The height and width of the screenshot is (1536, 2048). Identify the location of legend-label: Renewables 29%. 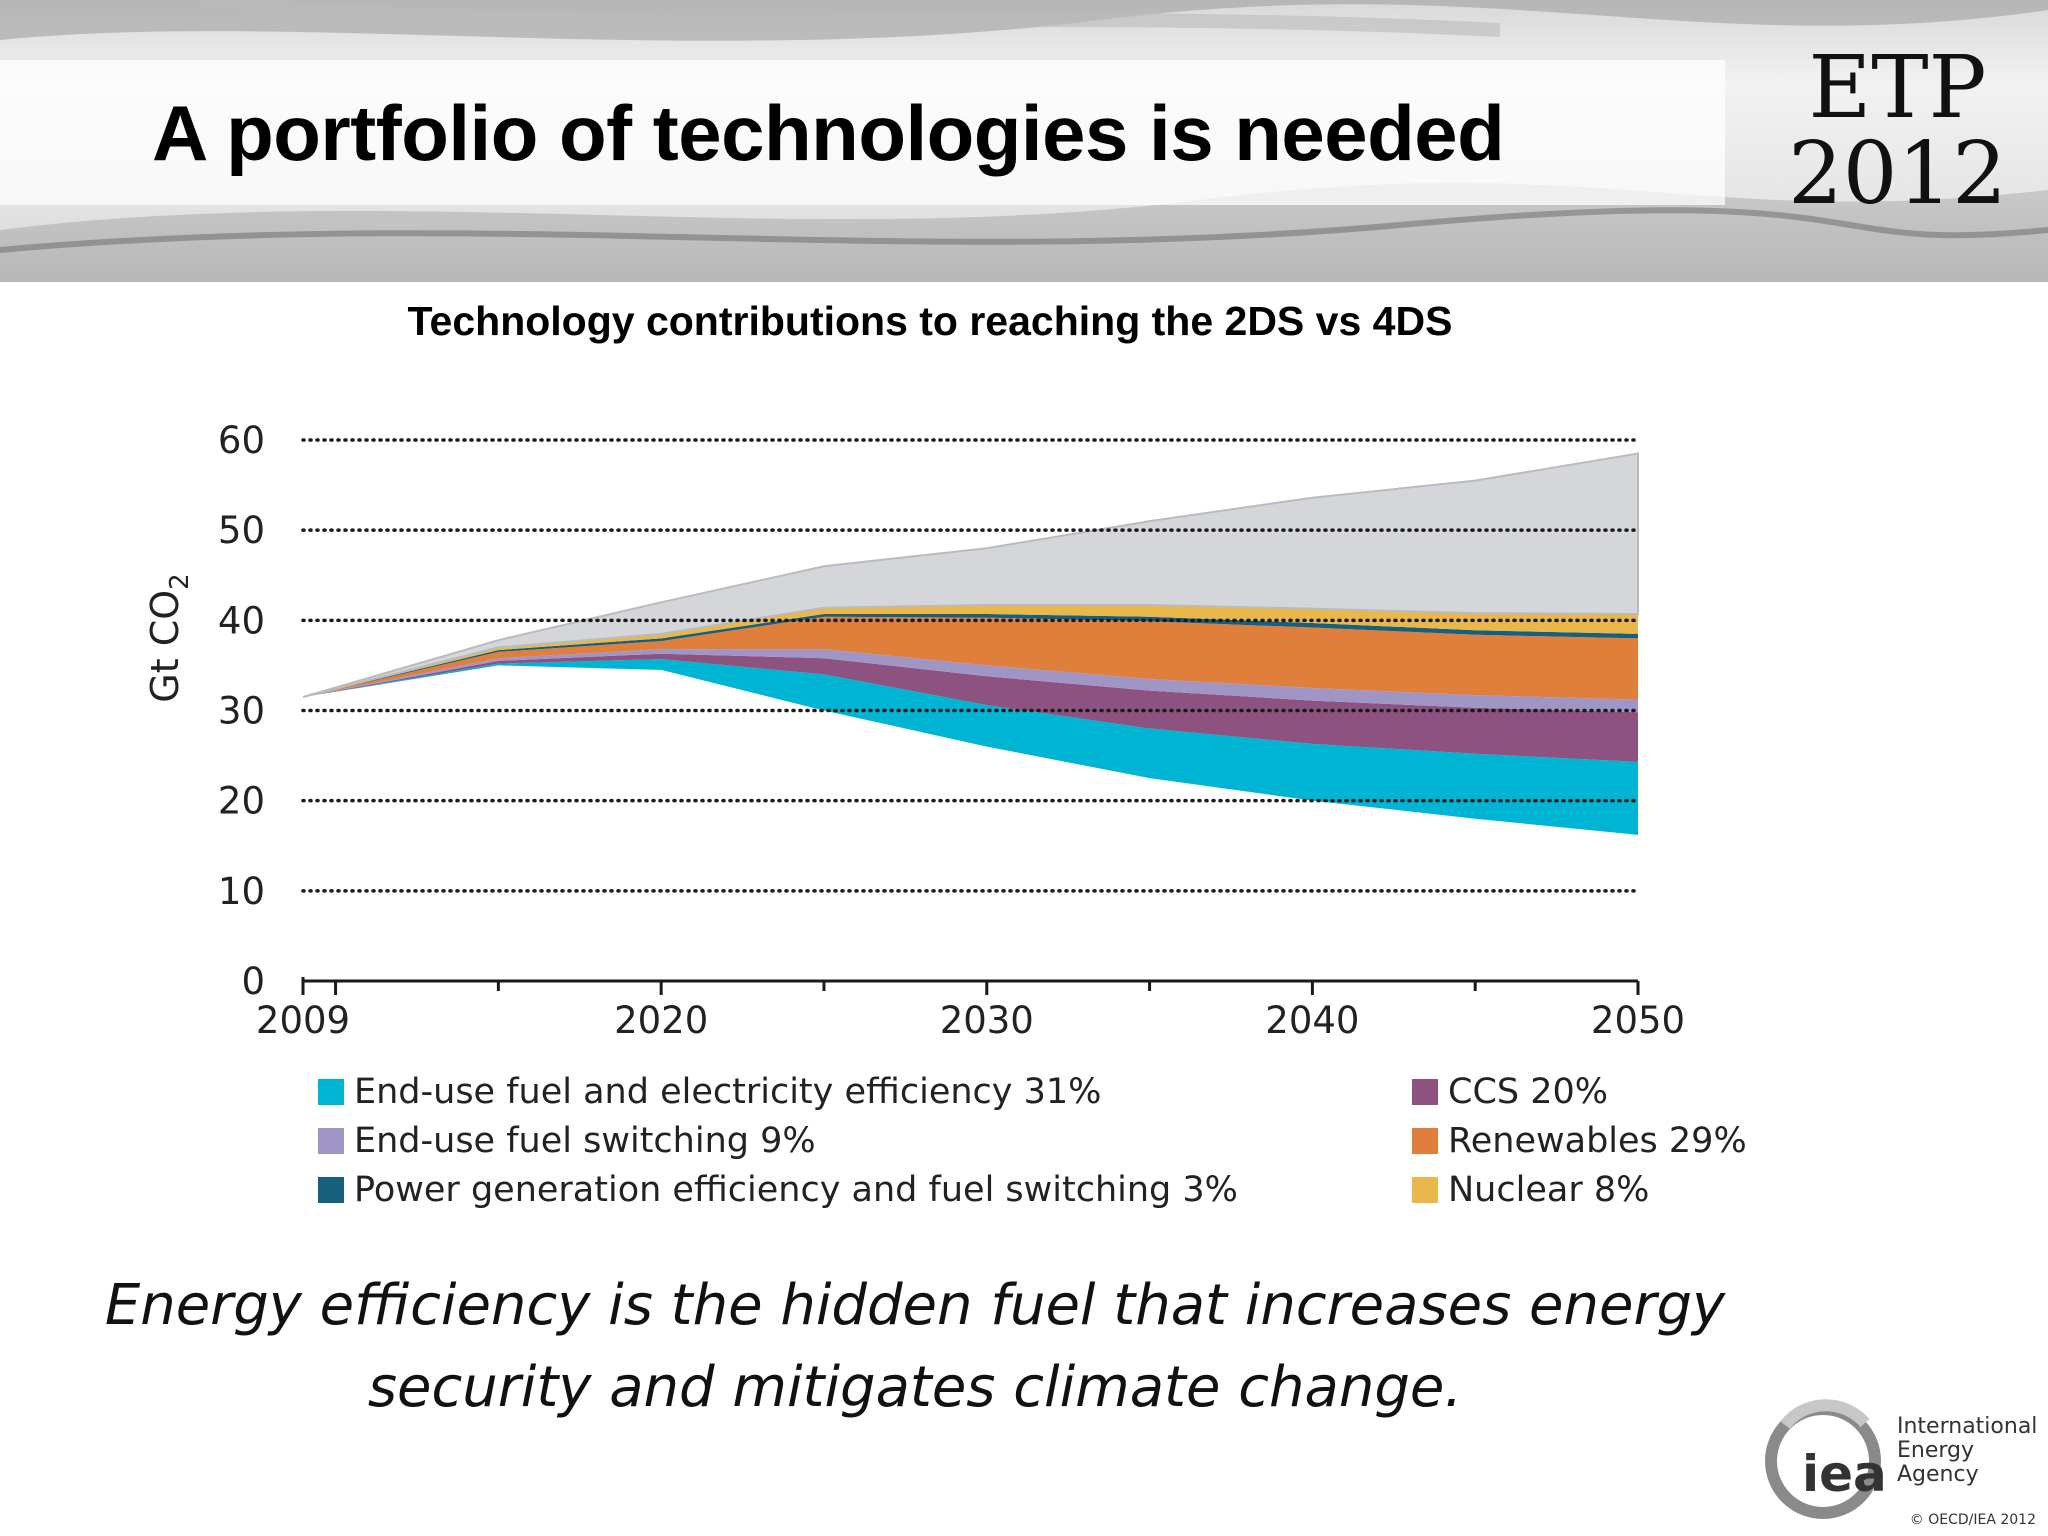
(1597, 1141).